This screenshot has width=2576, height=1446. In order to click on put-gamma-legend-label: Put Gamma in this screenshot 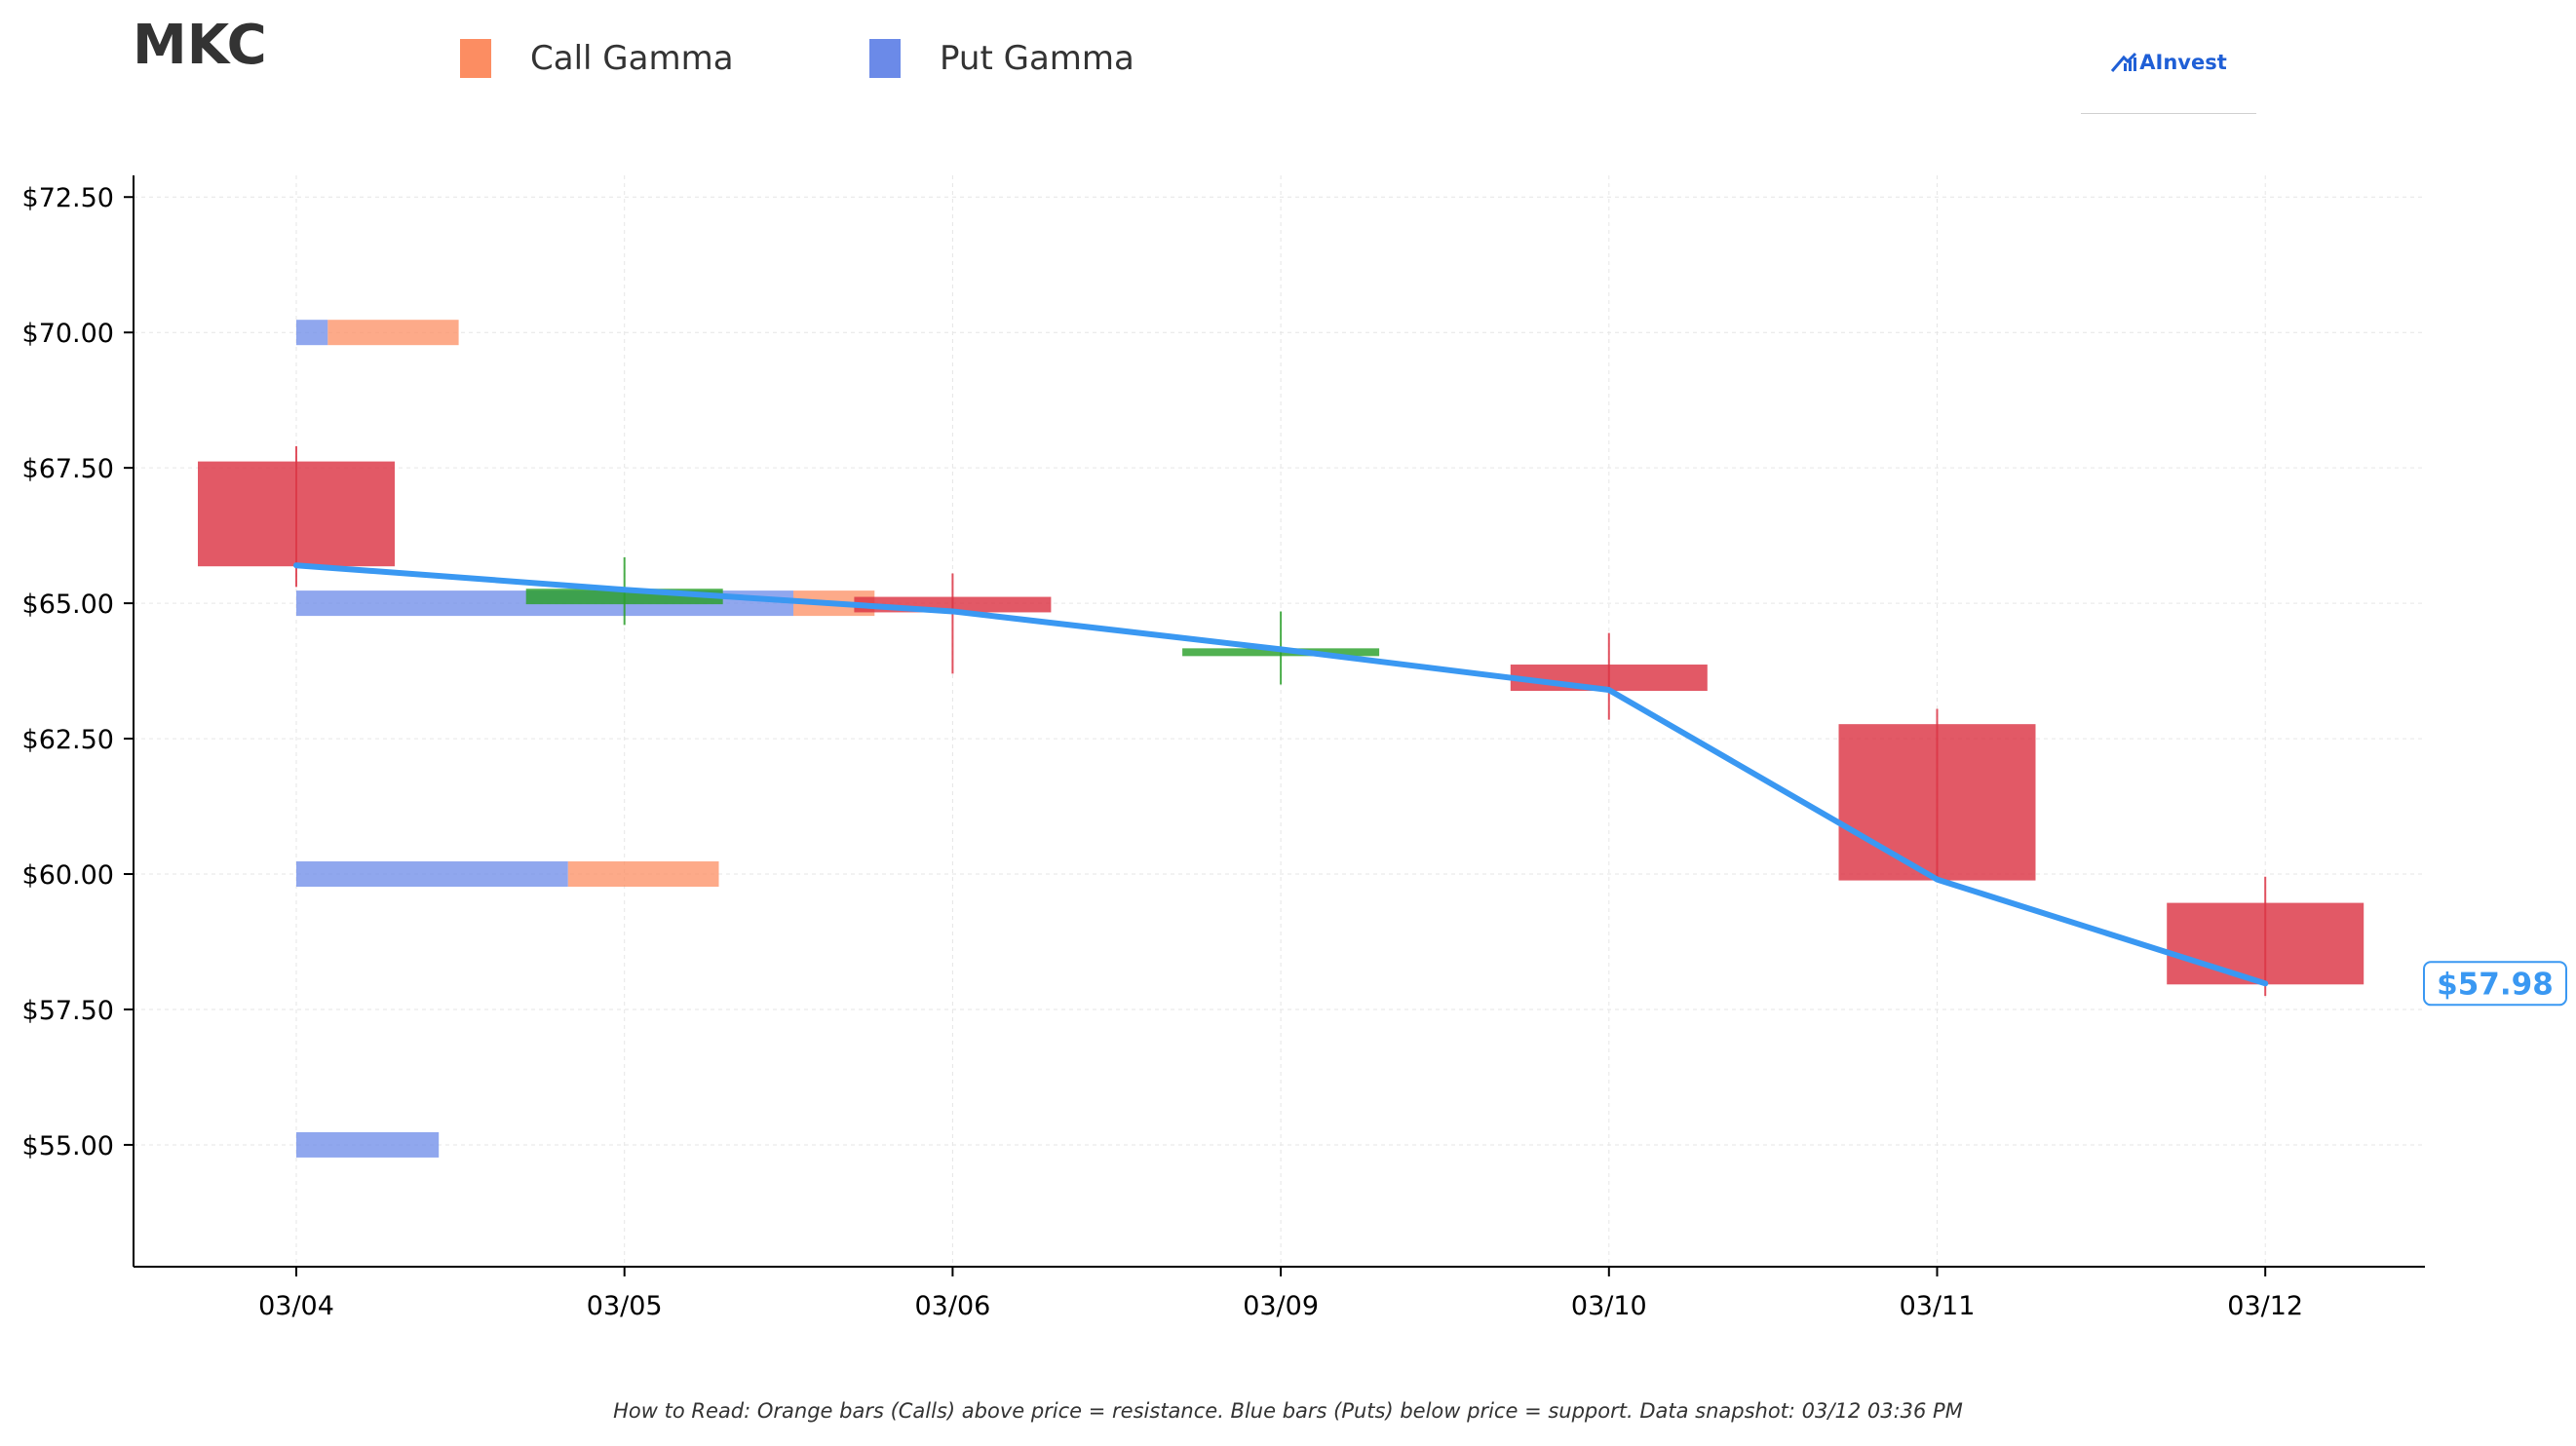, I will do `click(1037, 58)`.